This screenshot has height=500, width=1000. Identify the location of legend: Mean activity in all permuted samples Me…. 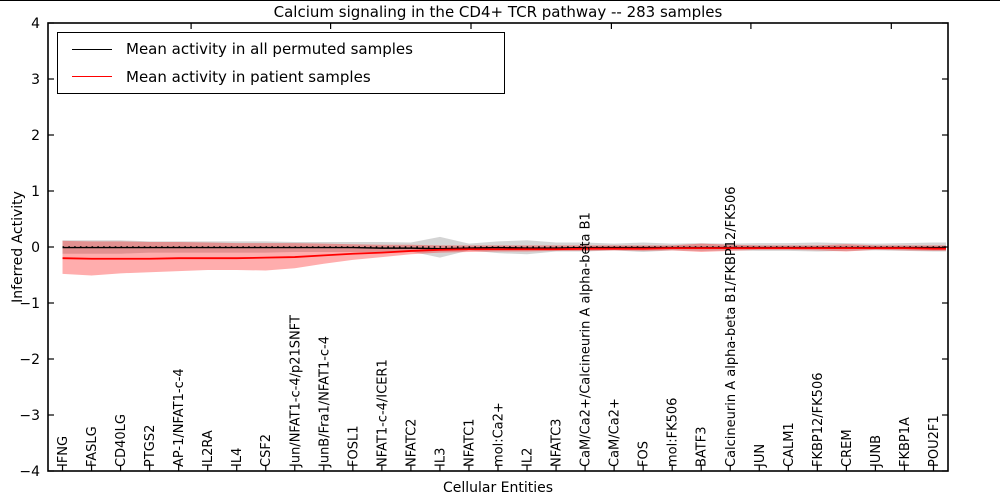
(281, 63).